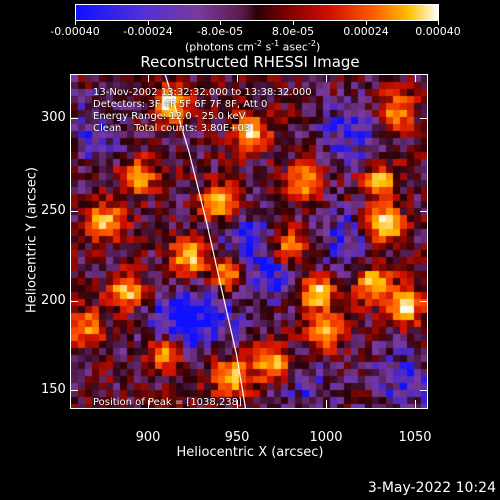 The image size is (500, 500). I want to click on info-clean-counts: Clean Total counts: 3.80E+03, so click(172, 128).